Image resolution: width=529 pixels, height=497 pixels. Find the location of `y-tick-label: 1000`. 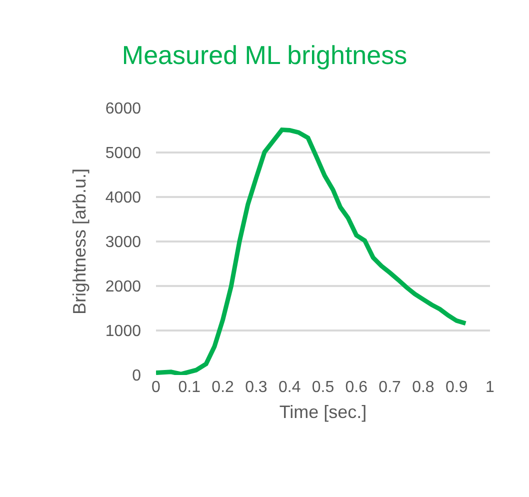

y-tick-label: 1000 is located at coordinates (123, 331).